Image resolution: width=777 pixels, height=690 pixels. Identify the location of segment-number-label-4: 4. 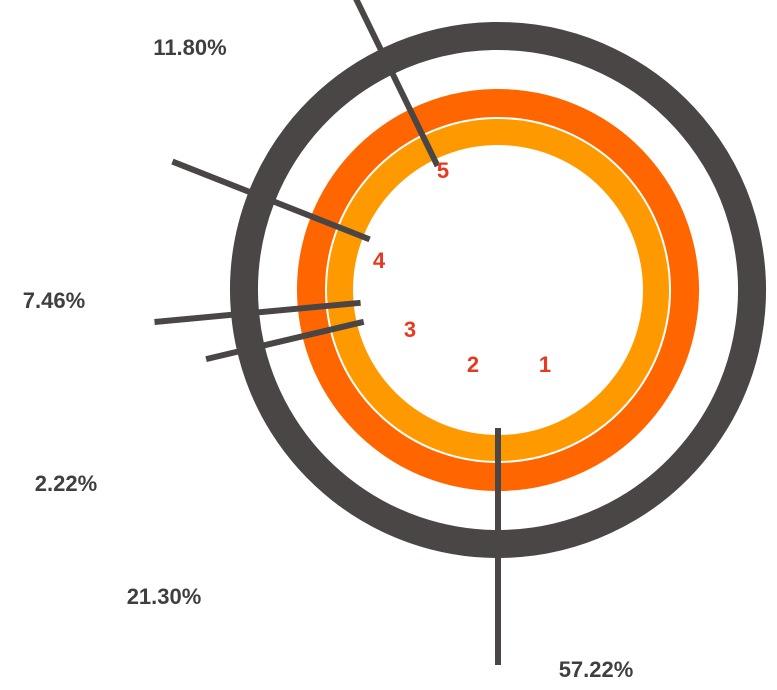
(379, 260).